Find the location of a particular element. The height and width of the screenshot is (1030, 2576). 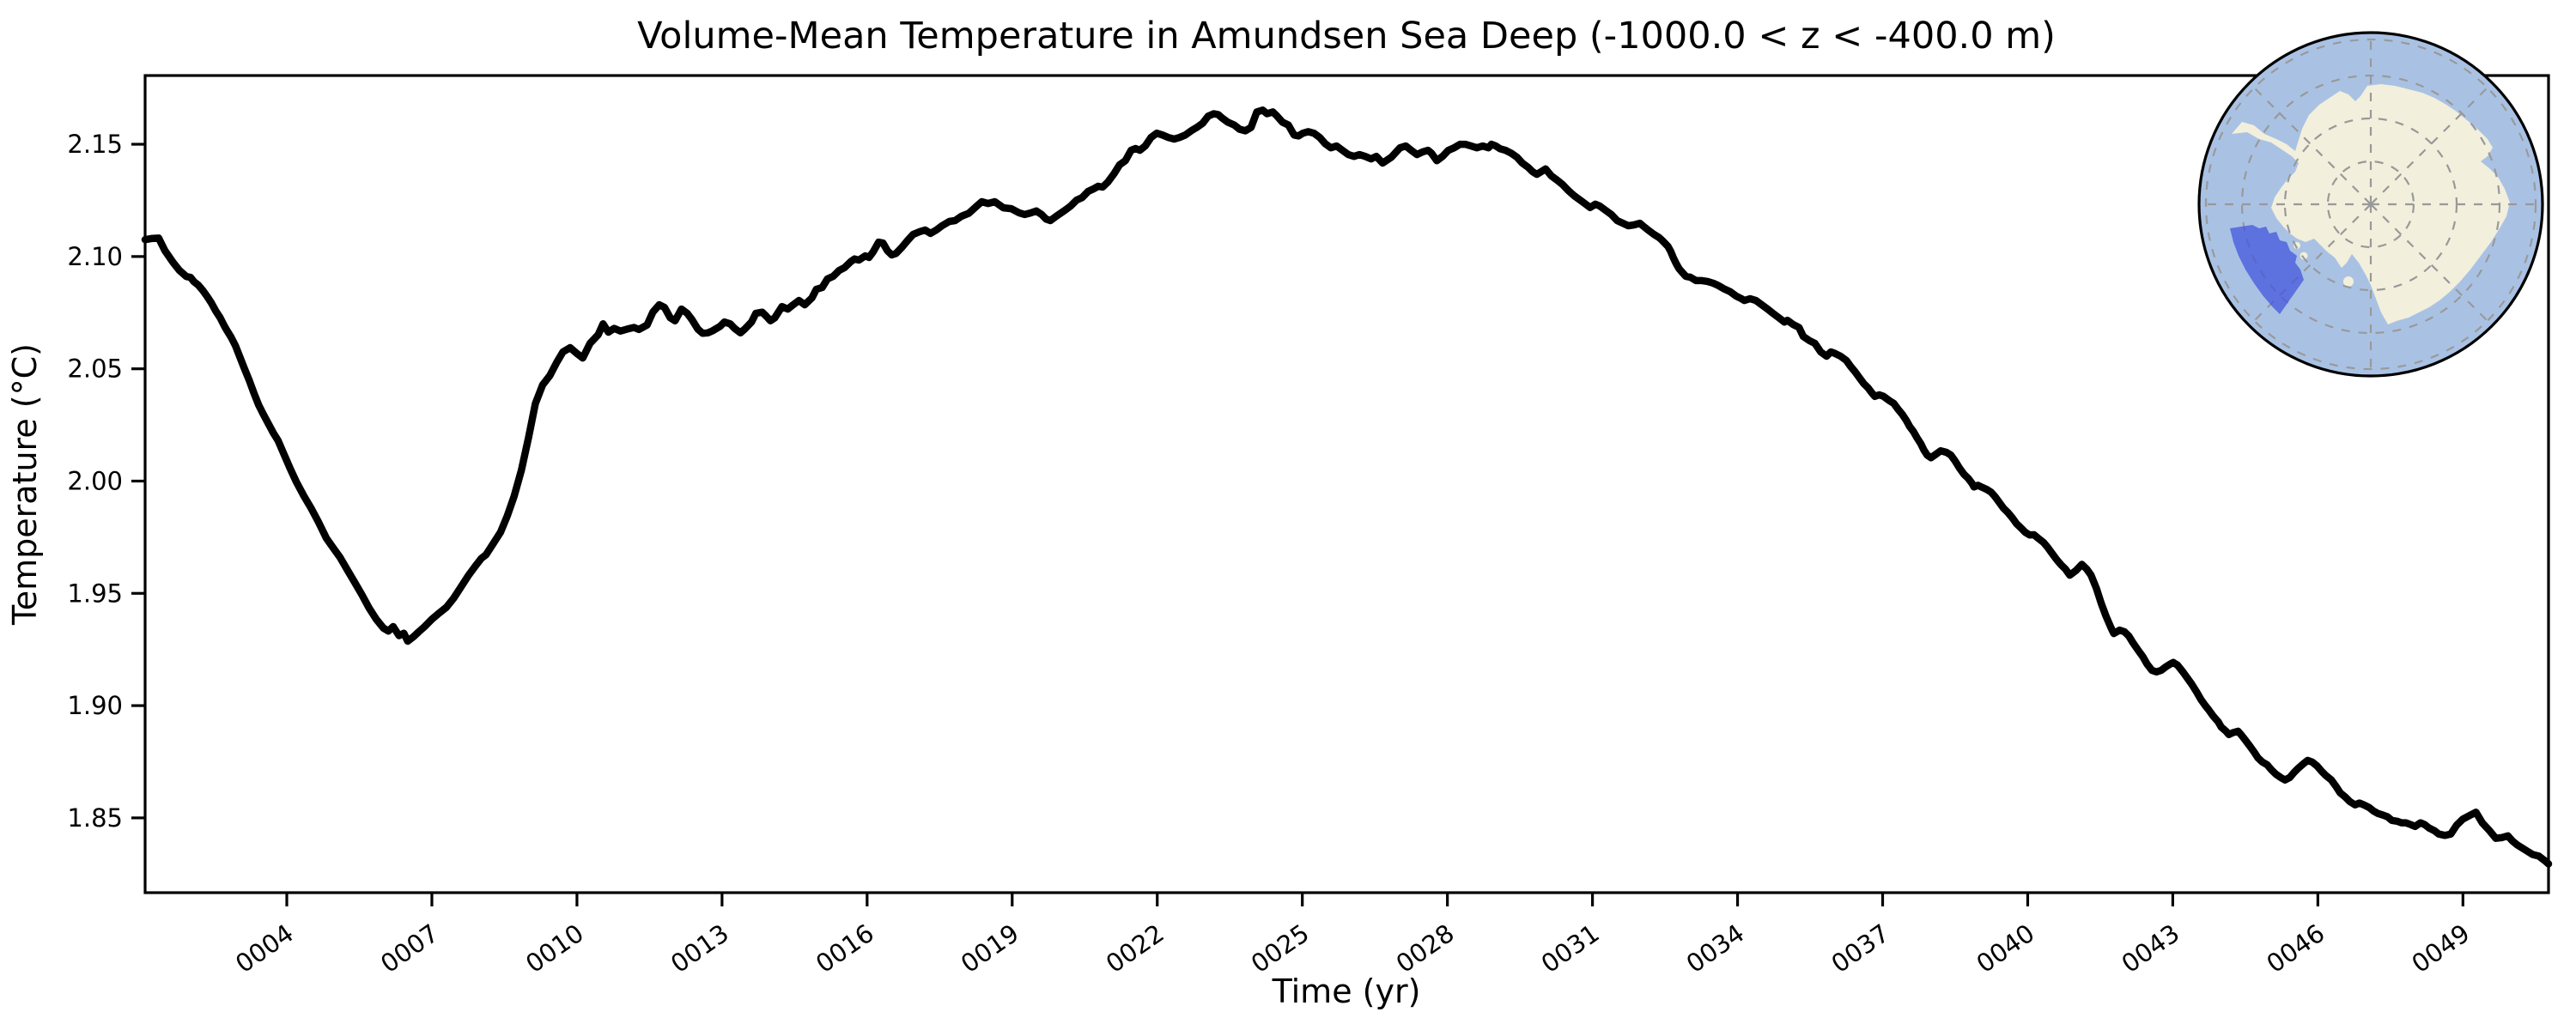

y-tick-label: 1.95 is located at coordinates (95, 593).